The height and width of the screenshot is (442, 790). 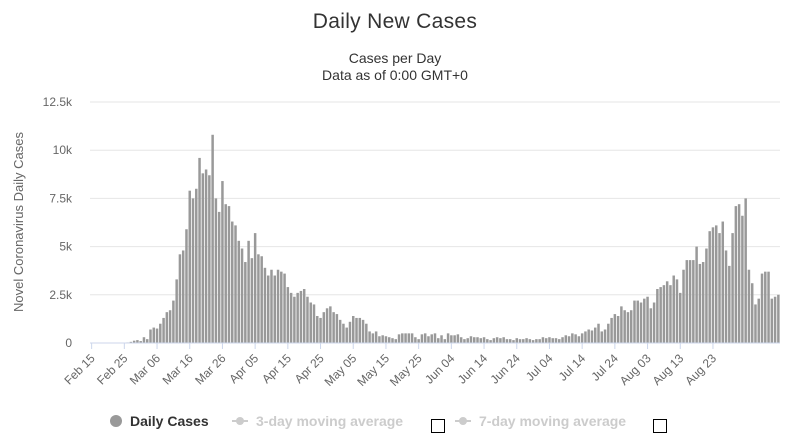 I want to click on legend-item-7-day-moving-average: 7-day moving average, so click(x=540, y=421).